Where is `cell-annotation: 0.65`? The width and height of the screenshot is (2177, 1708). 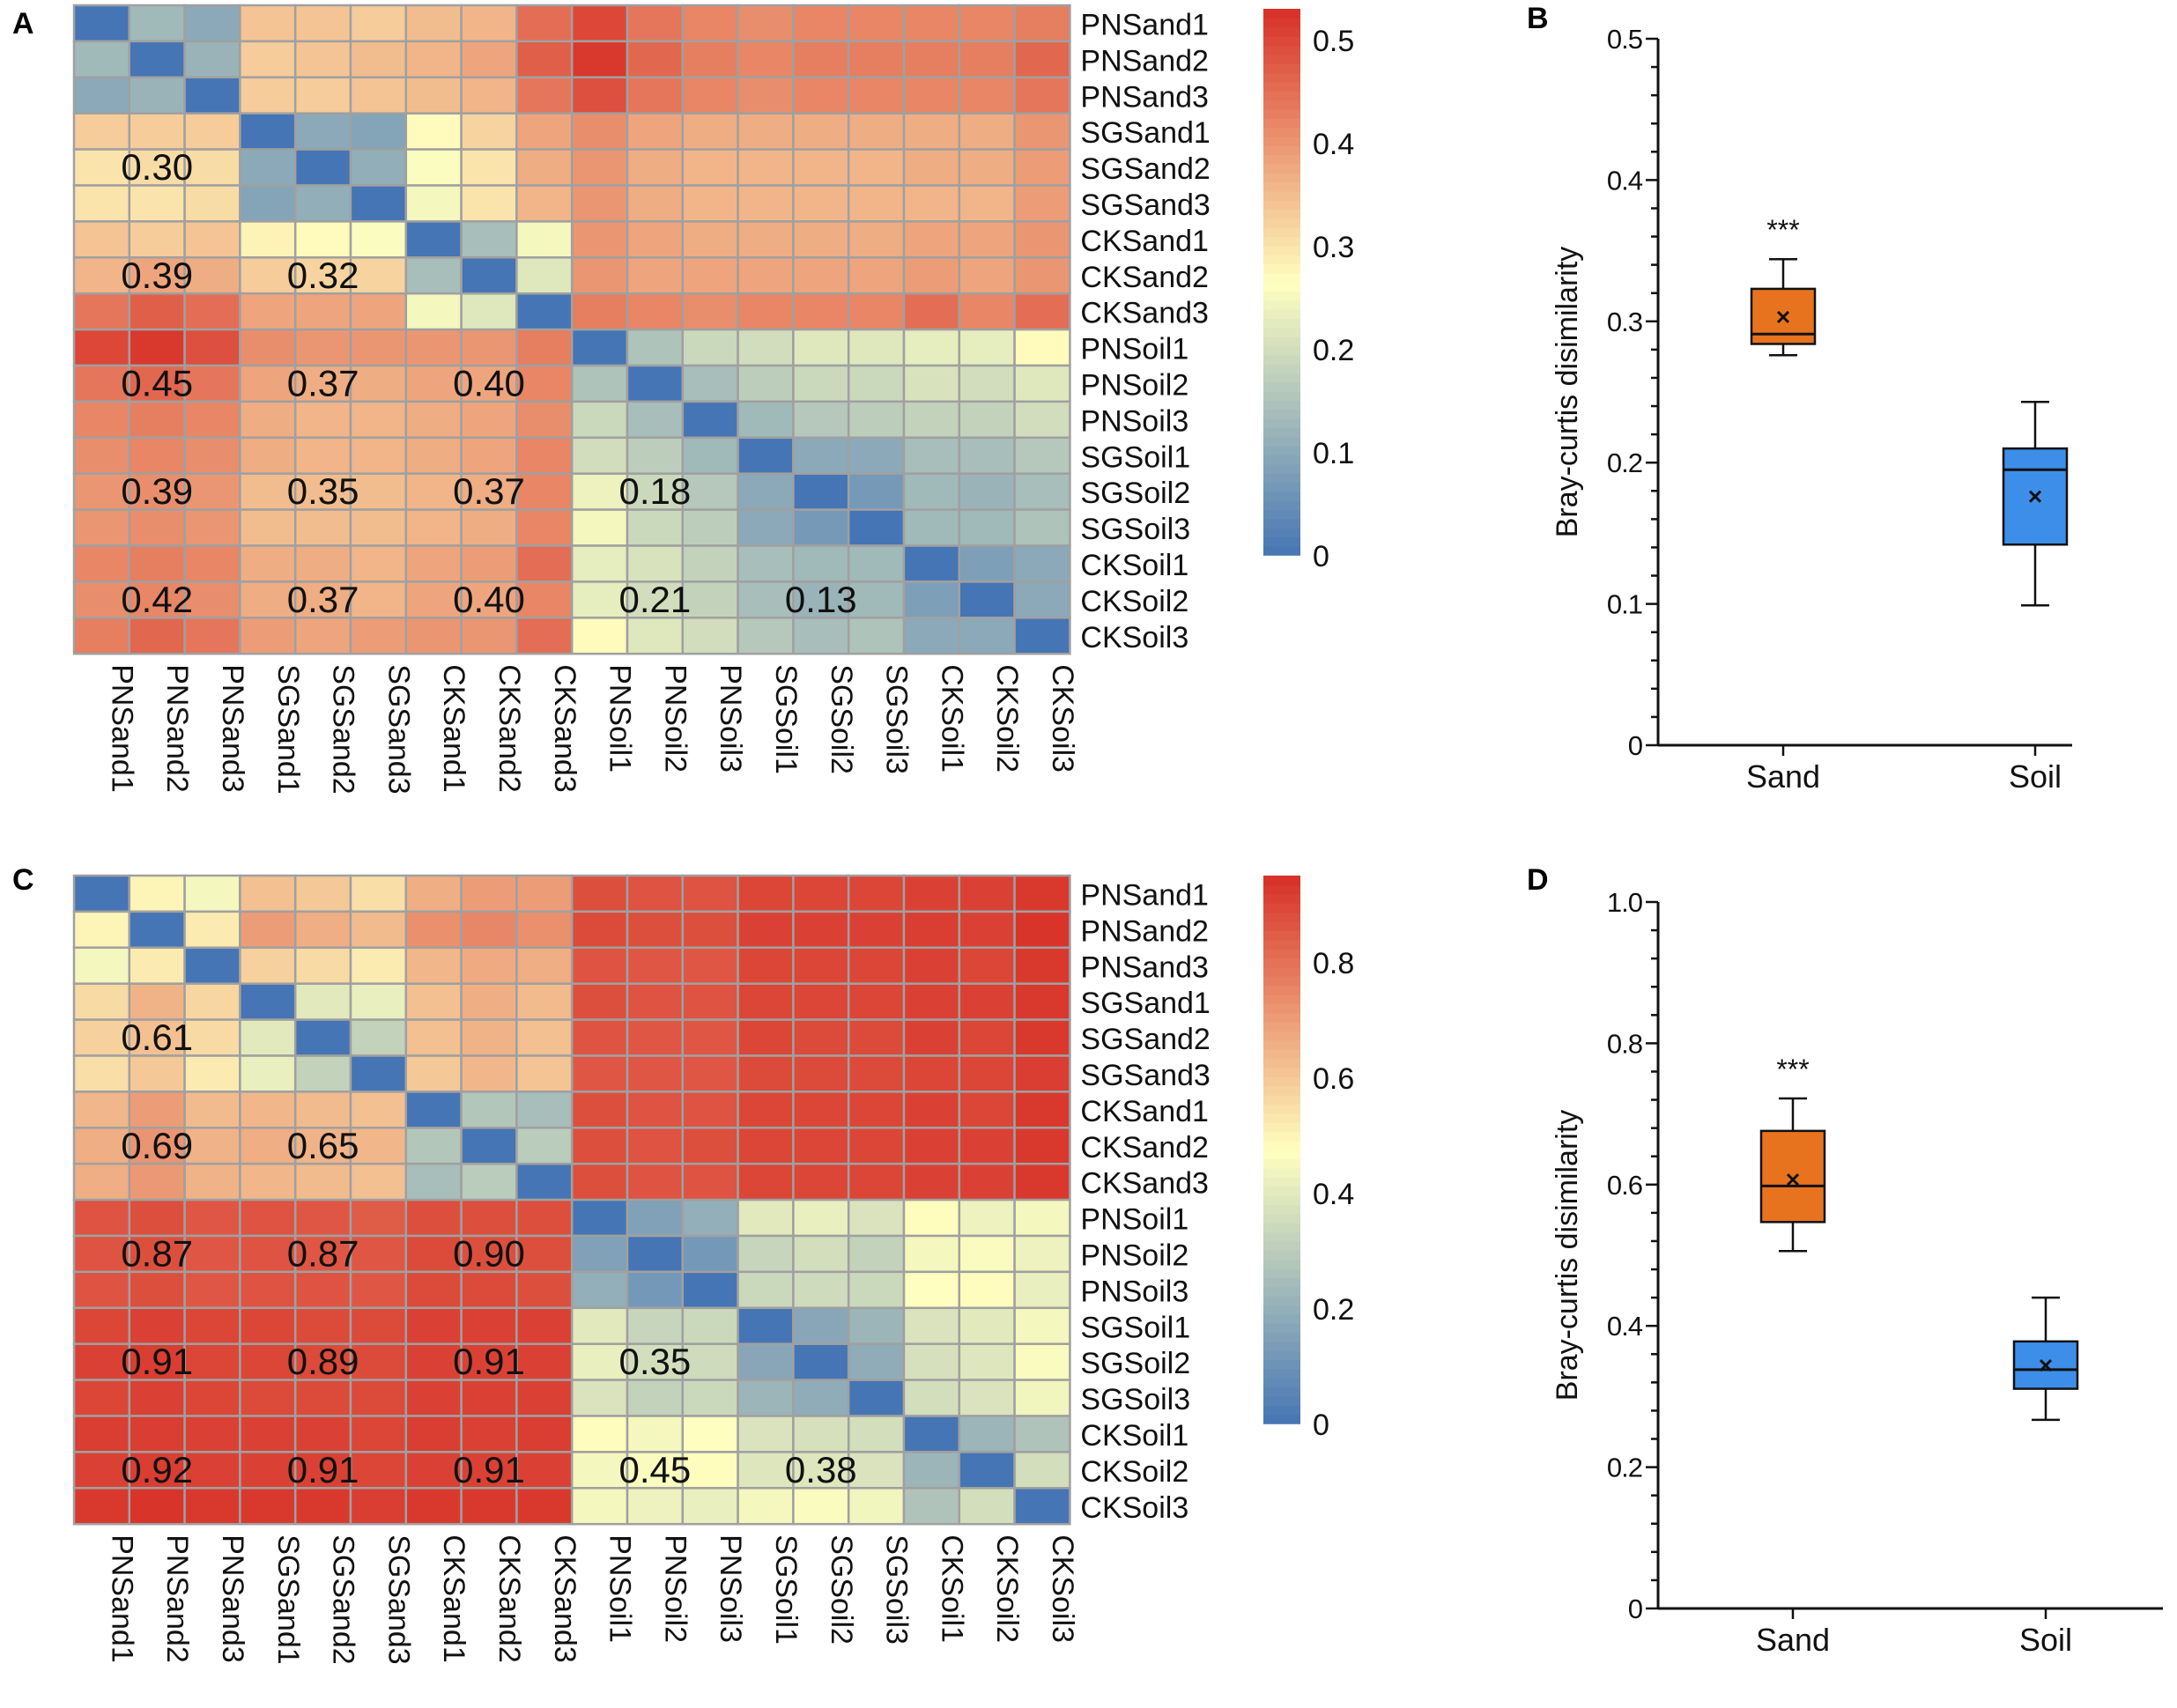 cell-annotation: 0.65 is located at coordinates (323, 1145).